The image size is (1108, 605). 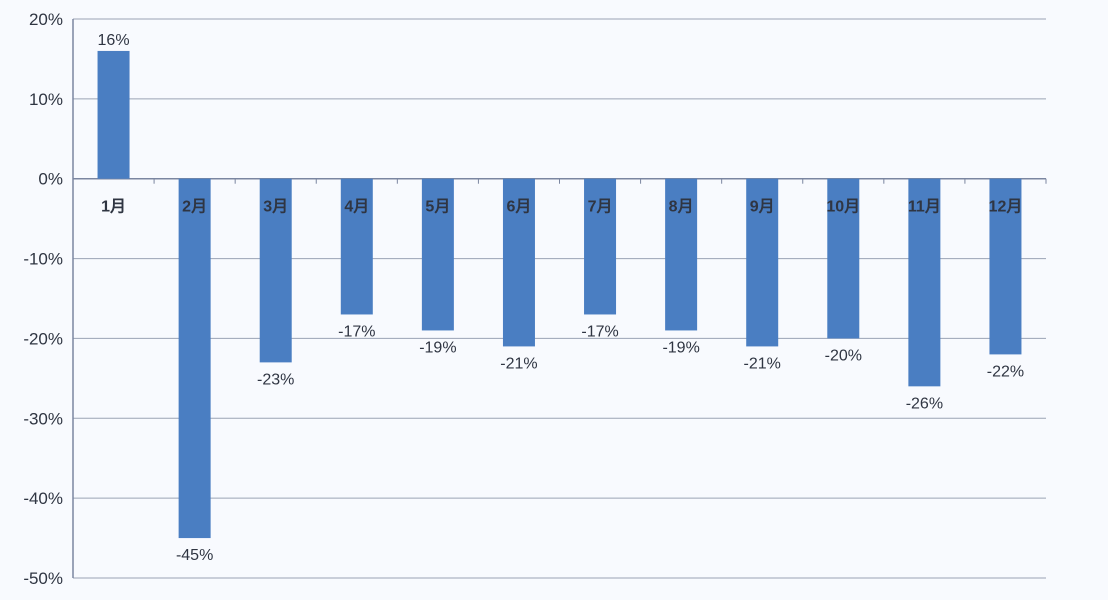 What do you see at coordinates (924, 207) in the screenshot?
I see `x-tick-label: 11月` at bounding box center [924, 207].